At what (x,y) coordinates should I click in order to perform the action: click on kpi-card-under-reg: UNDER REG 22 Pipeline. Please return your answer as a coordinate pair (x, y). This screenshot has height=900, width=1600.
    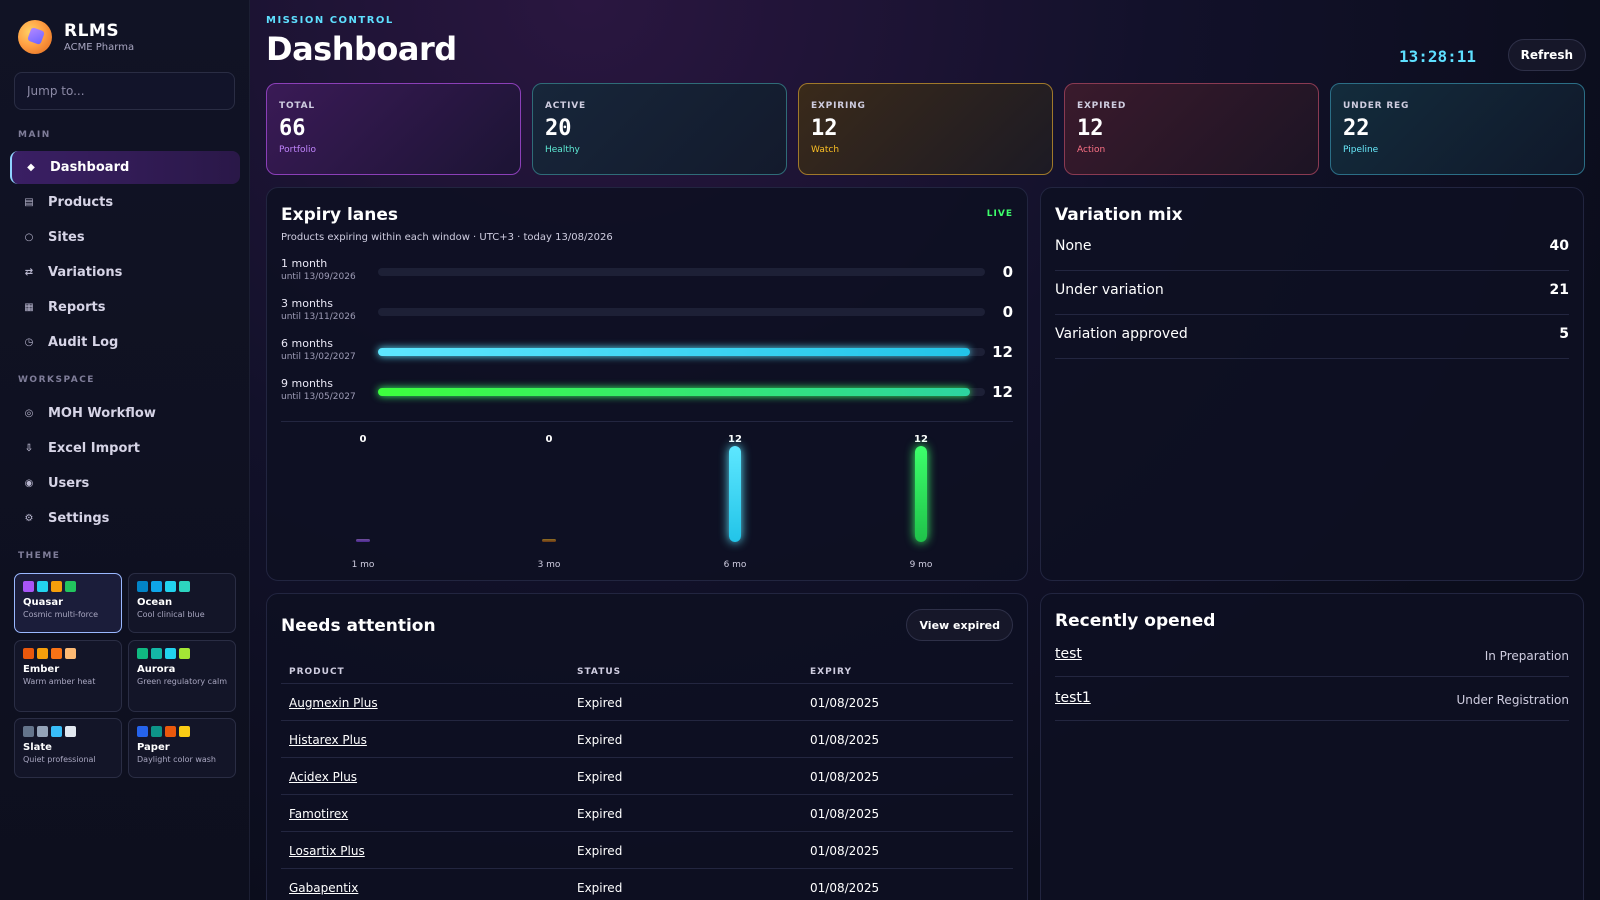
    Looking at the image, I should click on (1457, 129).